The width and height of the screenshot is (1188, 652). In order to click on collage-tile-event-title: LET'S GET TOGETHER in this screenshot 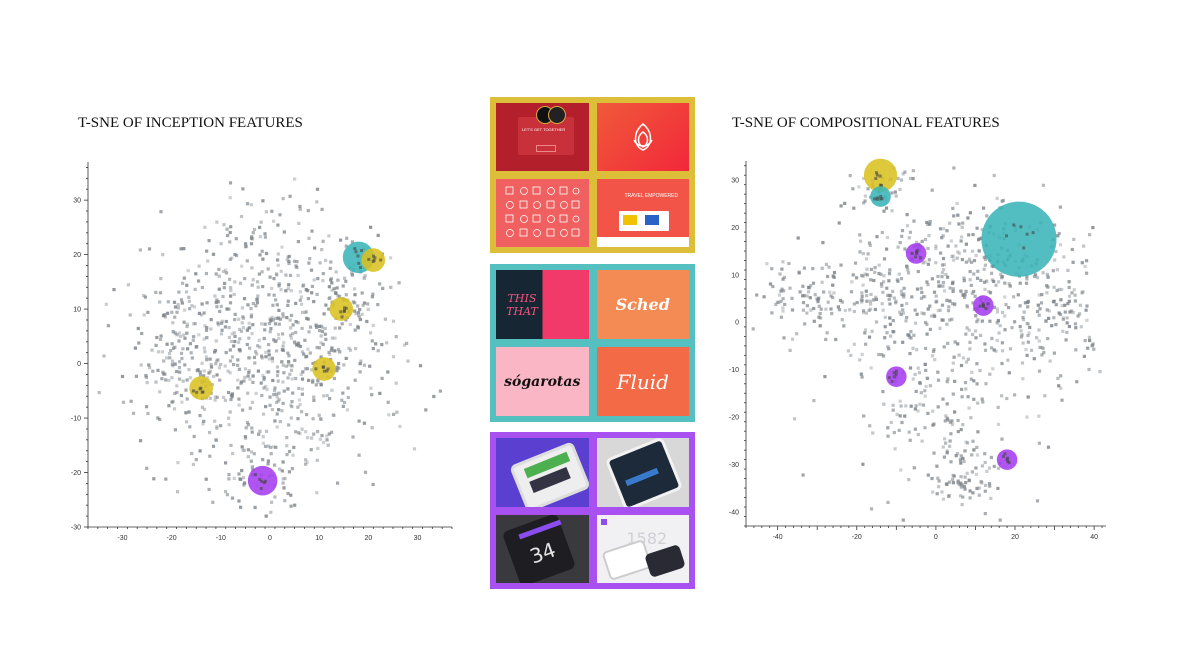, I will do `click(544, 129)`.